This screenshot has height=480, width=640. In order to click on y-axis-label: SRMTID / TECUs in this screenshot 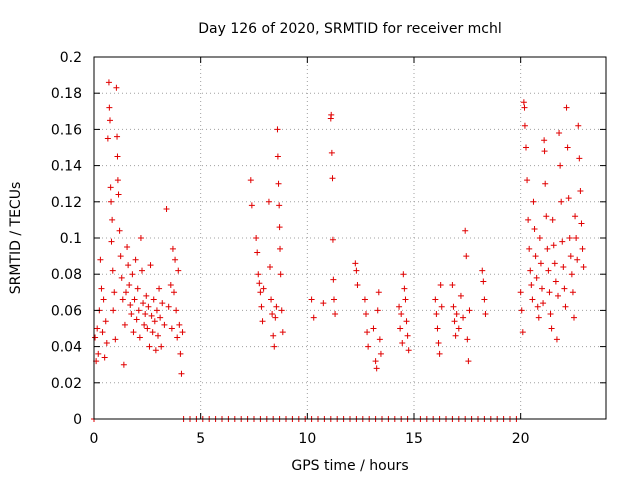, I will do `click(16, 238)`.